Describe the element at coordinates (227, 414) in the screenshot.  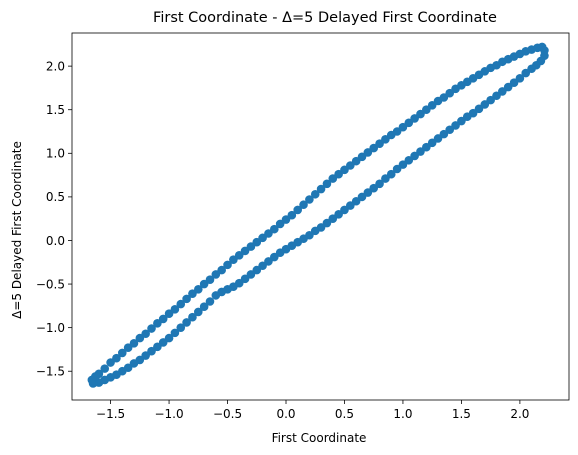
I see `x-tick-label: −0.5` at that location.